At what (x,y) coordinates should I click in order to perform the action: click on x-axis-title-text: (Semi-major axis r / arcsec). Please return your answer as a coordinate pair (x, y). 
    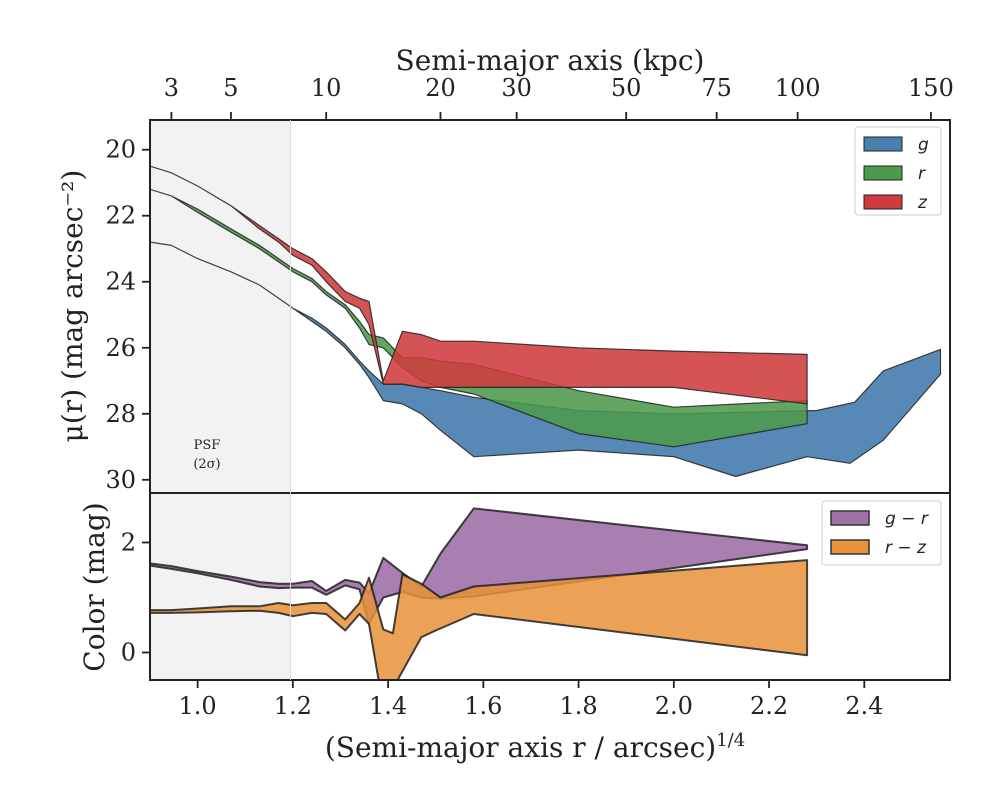
    Looking at the image, I should click on (520, 747).